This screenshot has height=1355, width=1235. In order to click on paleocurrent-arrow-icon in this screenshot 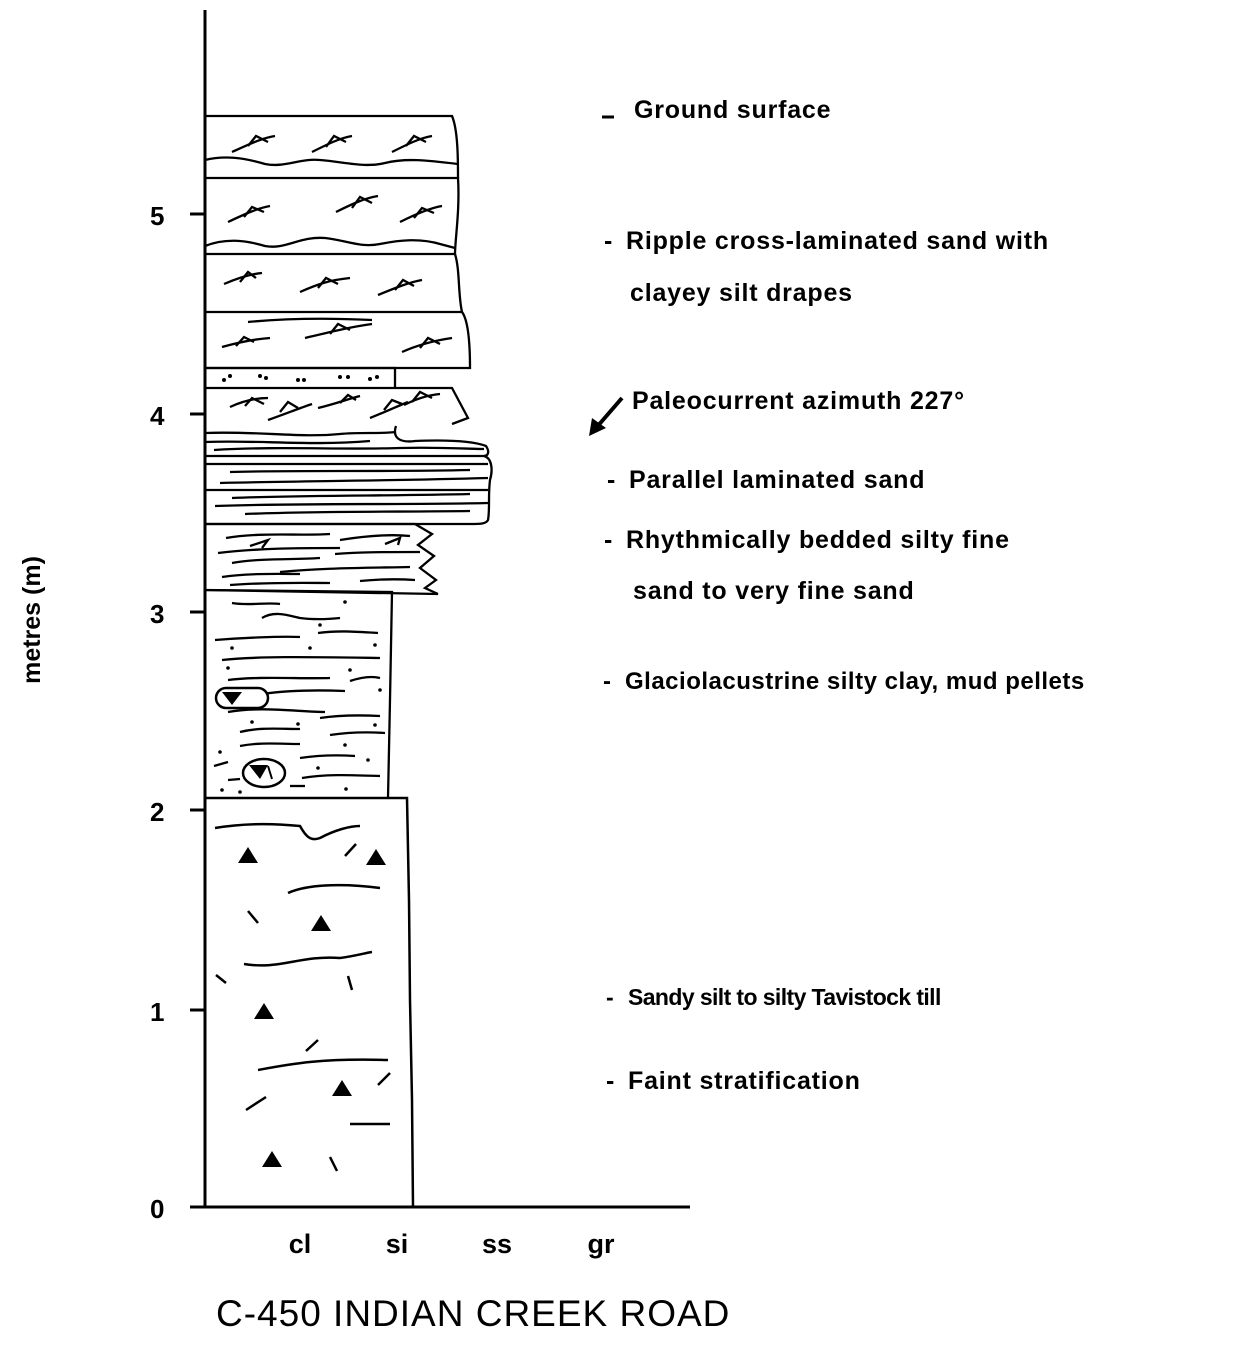, I will do `click(606, 416)`.